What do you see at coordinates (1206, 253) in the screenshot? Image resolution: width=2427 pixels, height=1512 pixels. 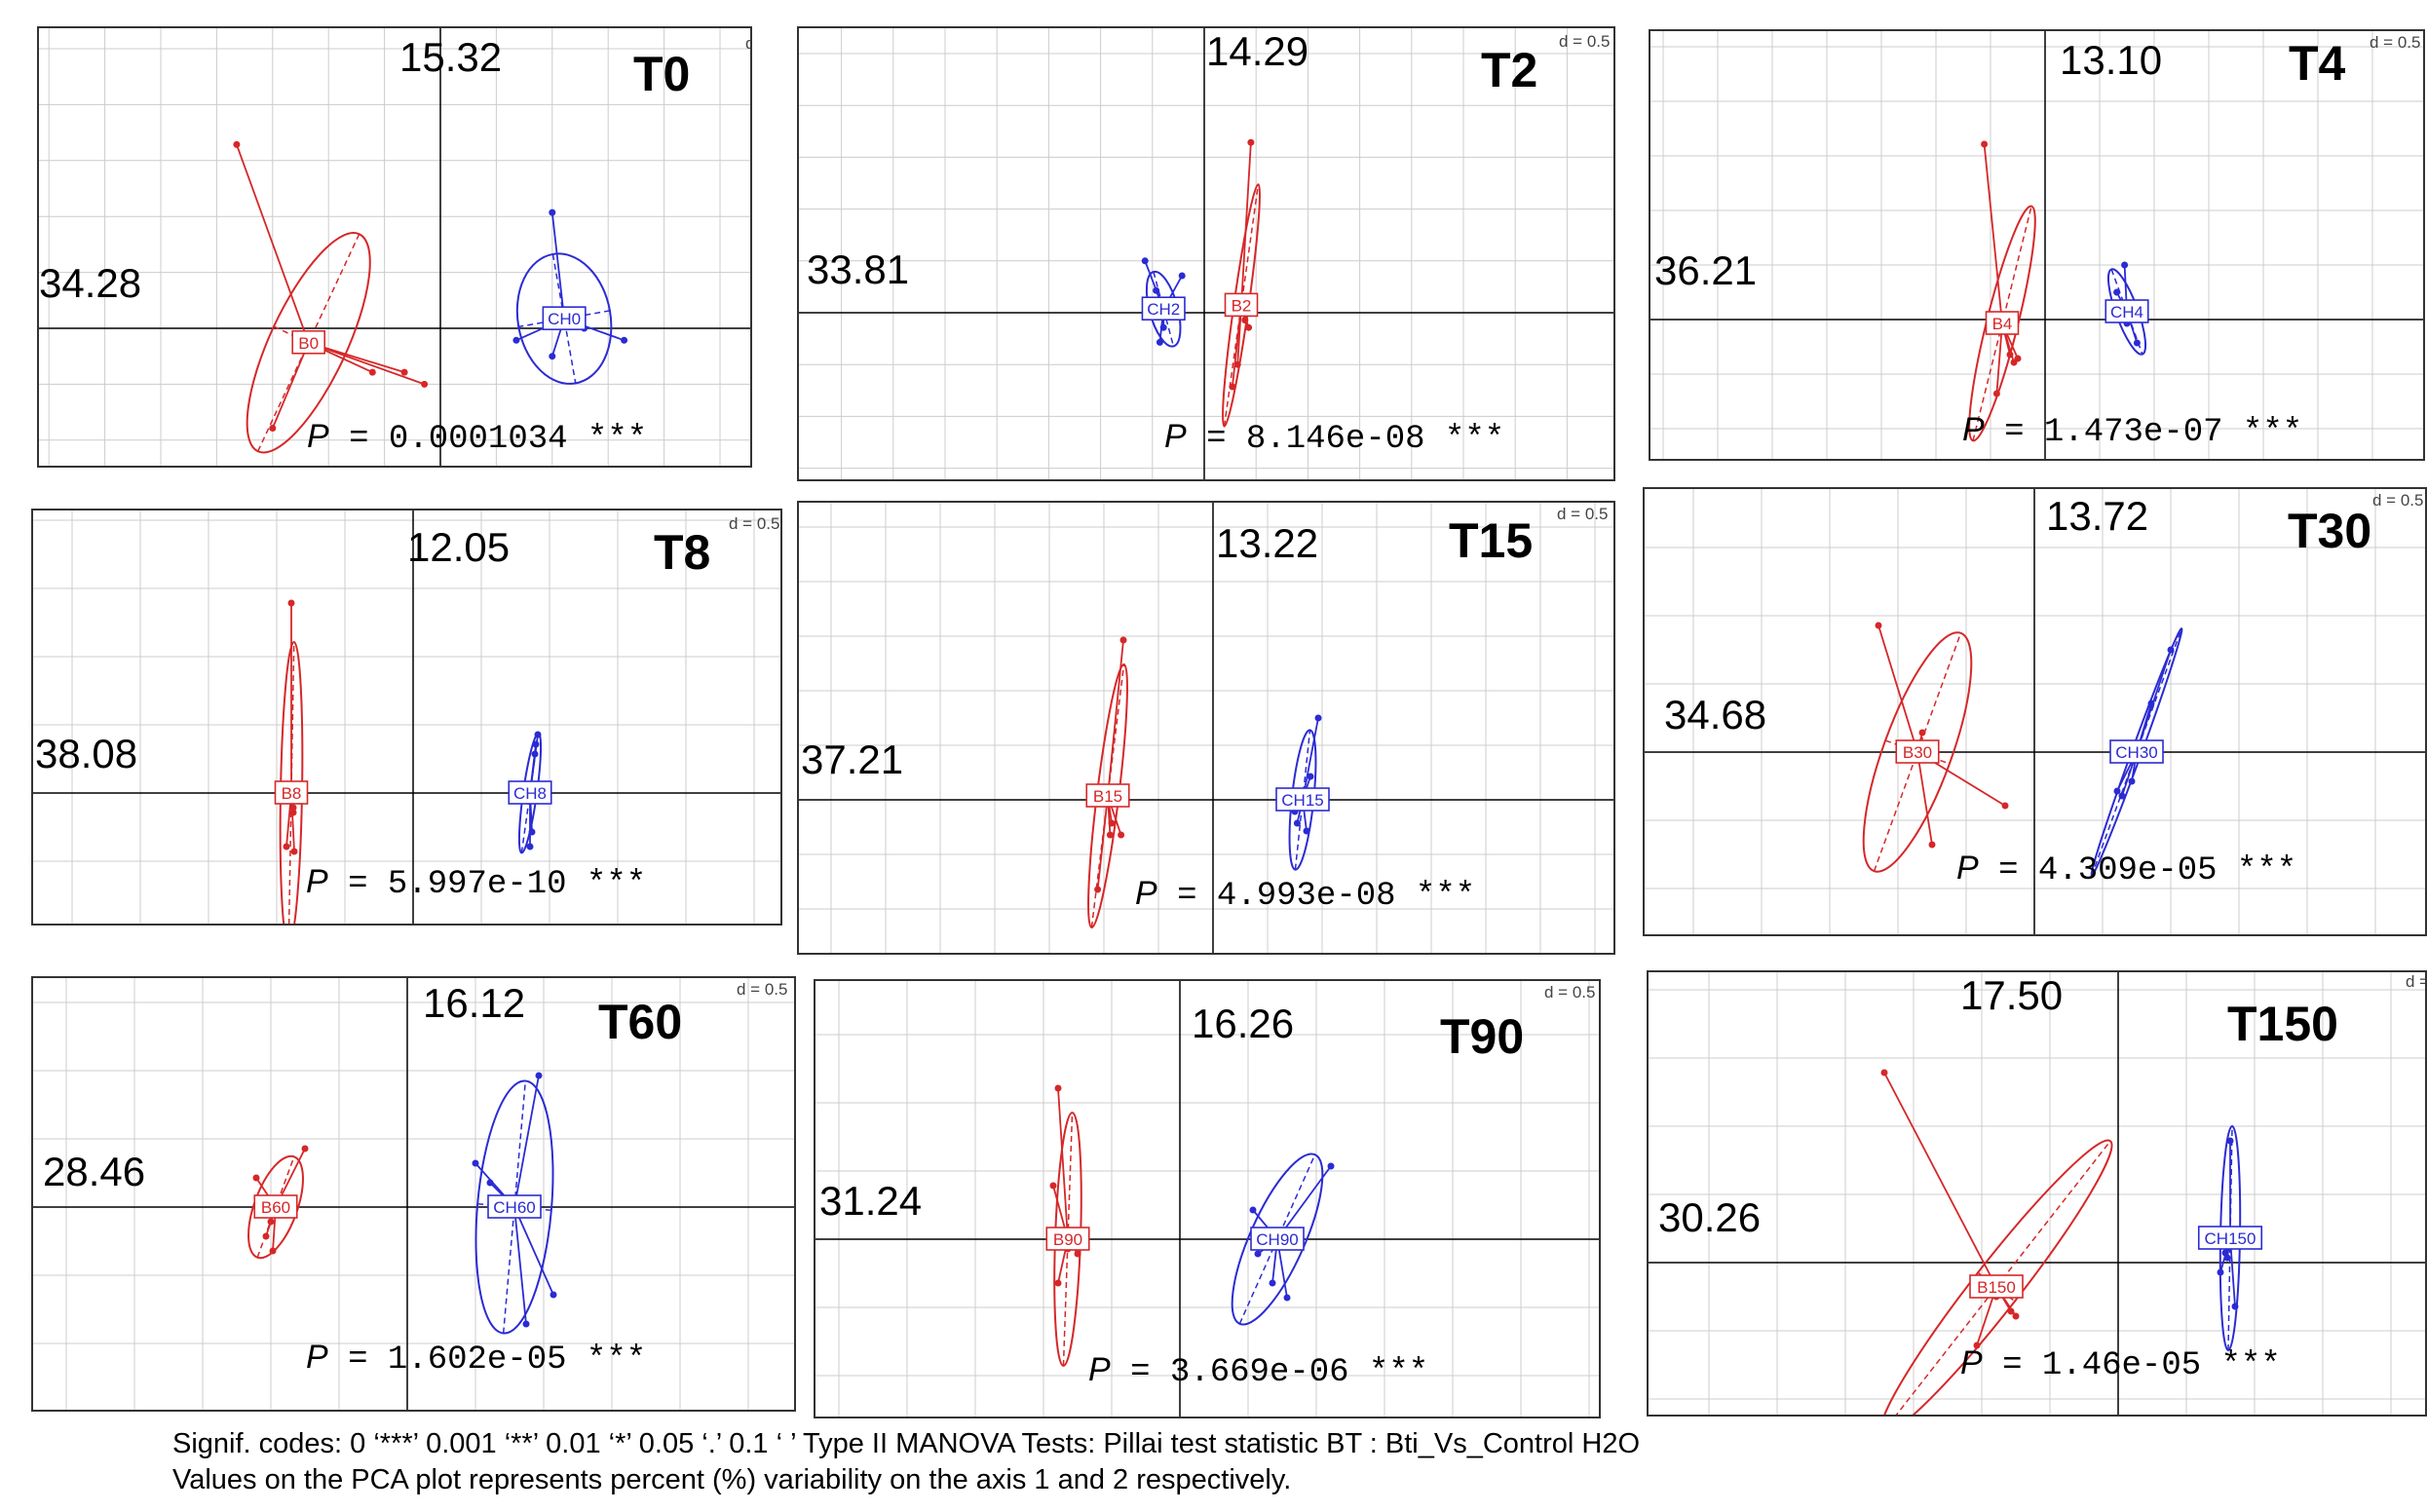 I see `pca-plot-area: B2 CH2` at bounding box center [1206, 253].